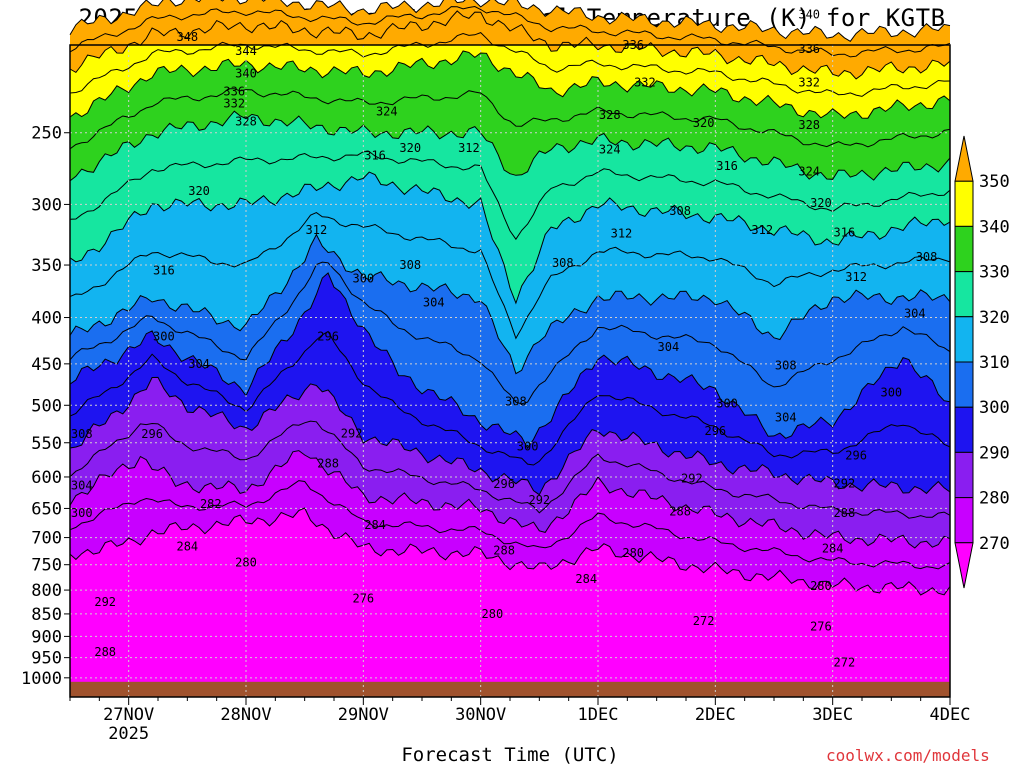 The width and height of the screenshot is (1024, 768). What do you see at coordinates (994, 227) in the screenshot?
I see `colorbar-label: 340` at bounding box center [994, 227].